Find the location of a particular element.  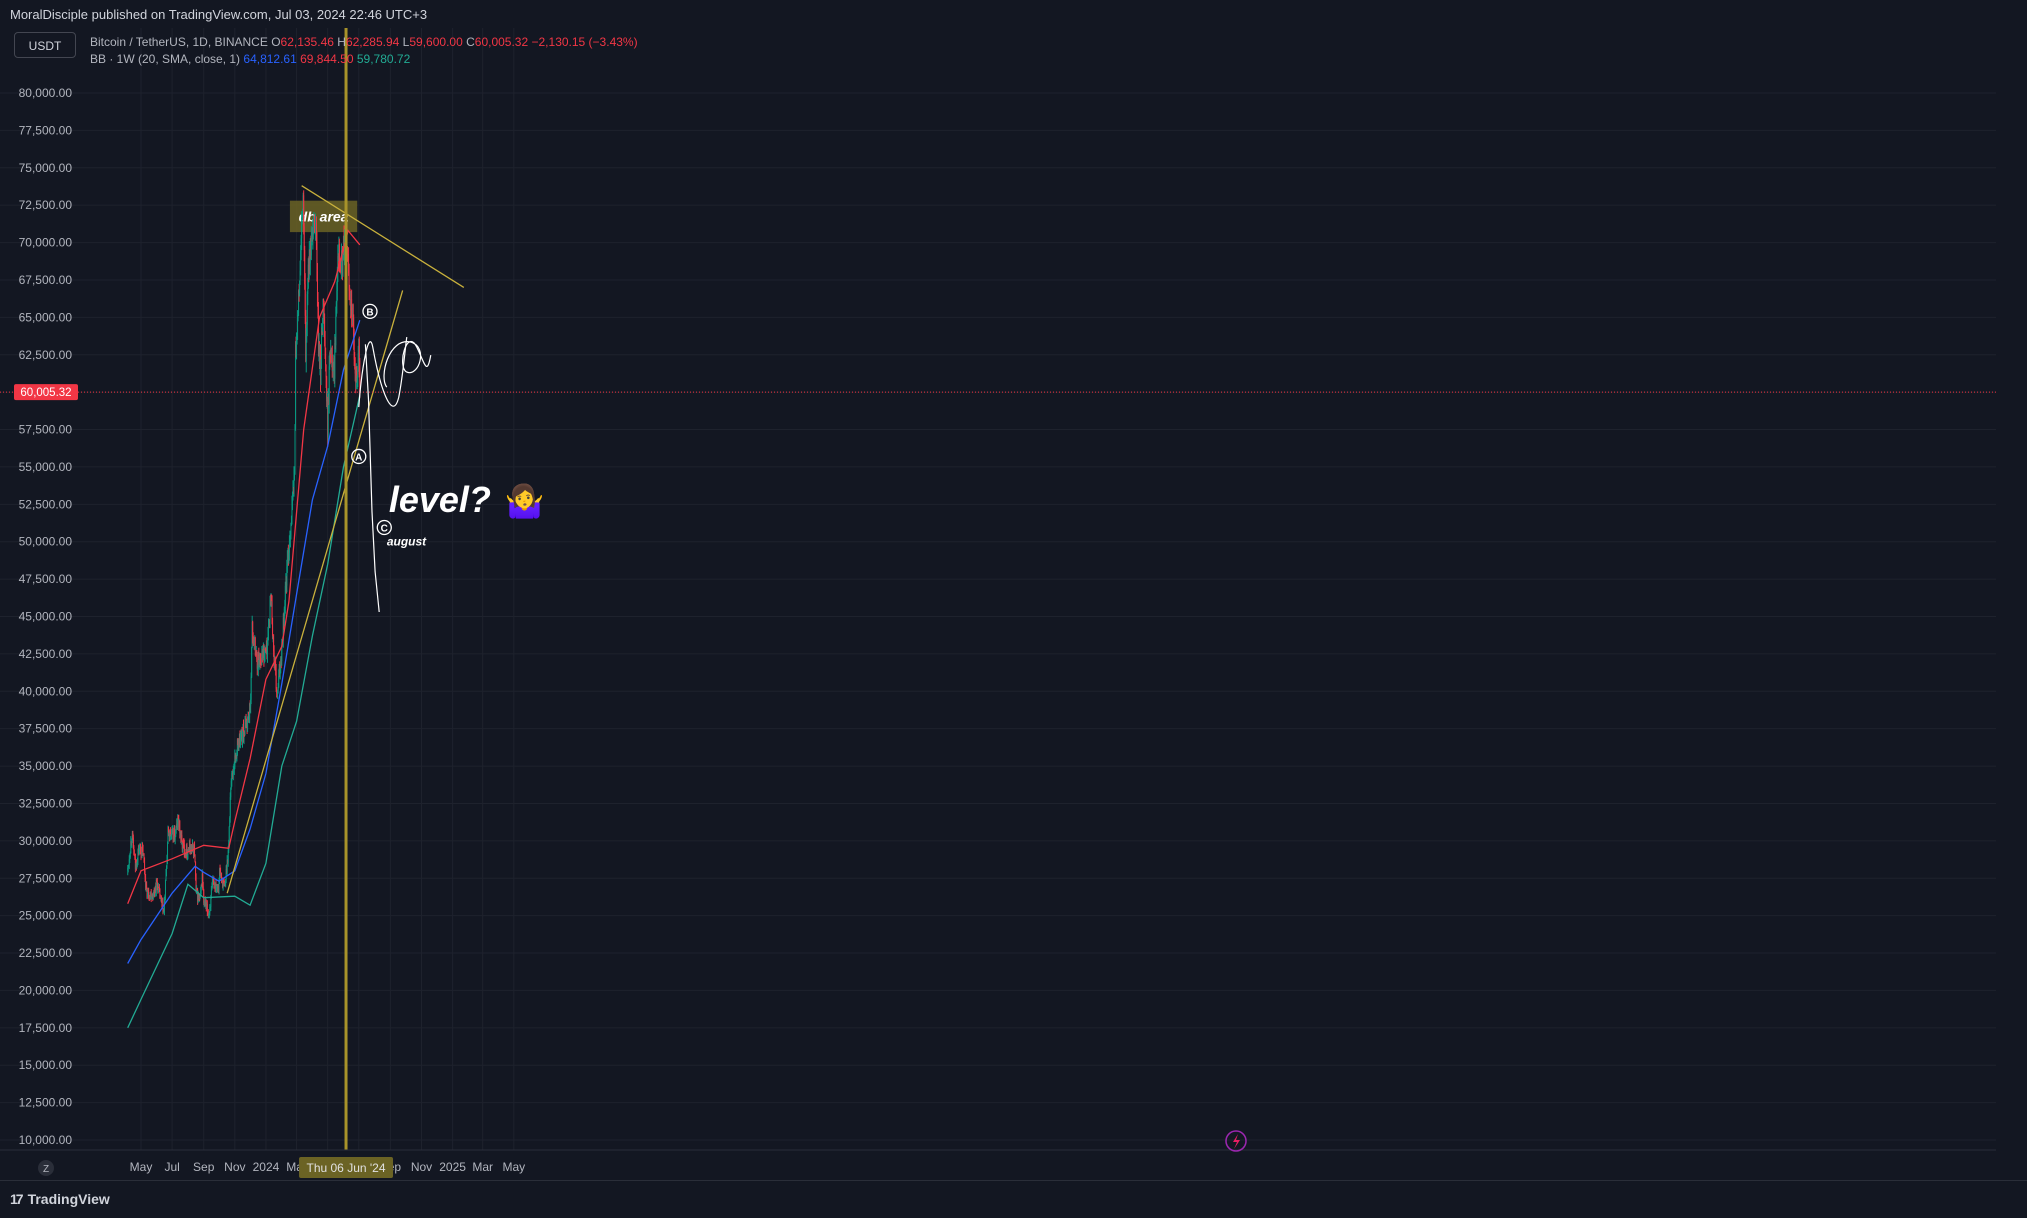

tradingview-logo: 17 TradingView is located at coordinates (60, 1199).